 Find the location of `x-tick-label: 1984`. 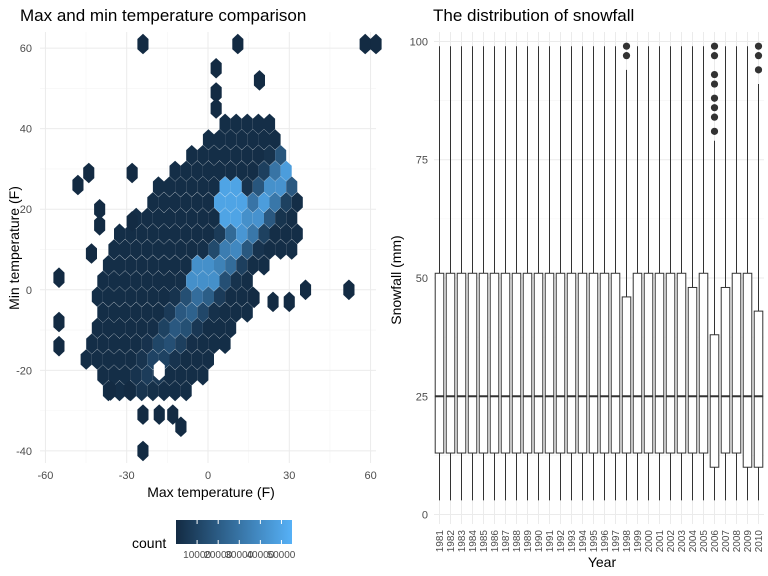

x-tick-label: 1984 is located at coordinates (473, 541).